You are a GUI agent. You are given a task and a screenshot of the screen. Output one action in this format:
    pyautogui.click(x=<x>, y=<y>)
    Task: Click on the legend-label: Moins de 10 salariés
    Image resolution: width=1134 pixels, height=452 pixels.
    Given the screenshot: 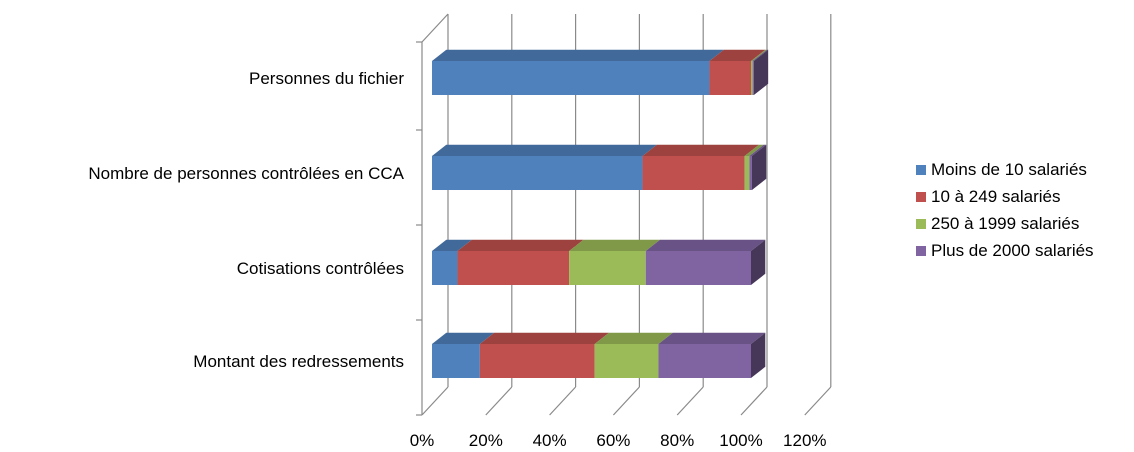 What is the action you would take?
    pyautogui.click(x=1009, y=169)
    